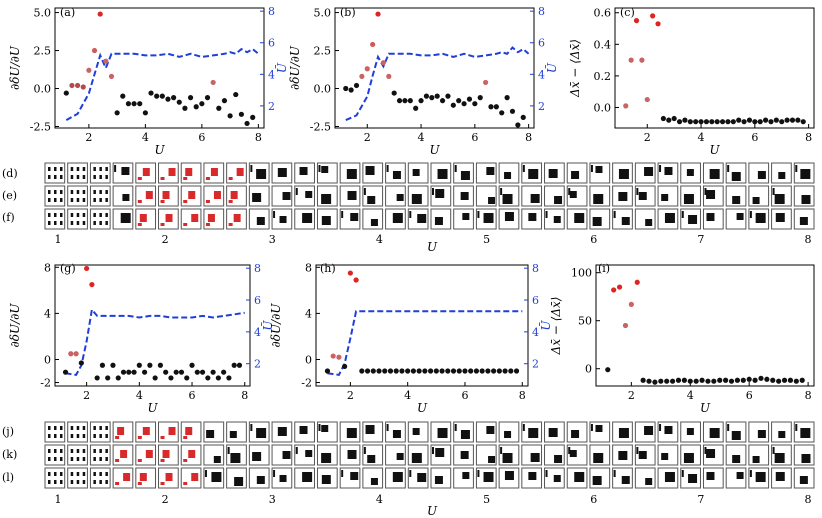 Image resolution: width=822 pixels, height=518 pixels. I want to click on y-tick-label: 0.0, so click(43, 89).